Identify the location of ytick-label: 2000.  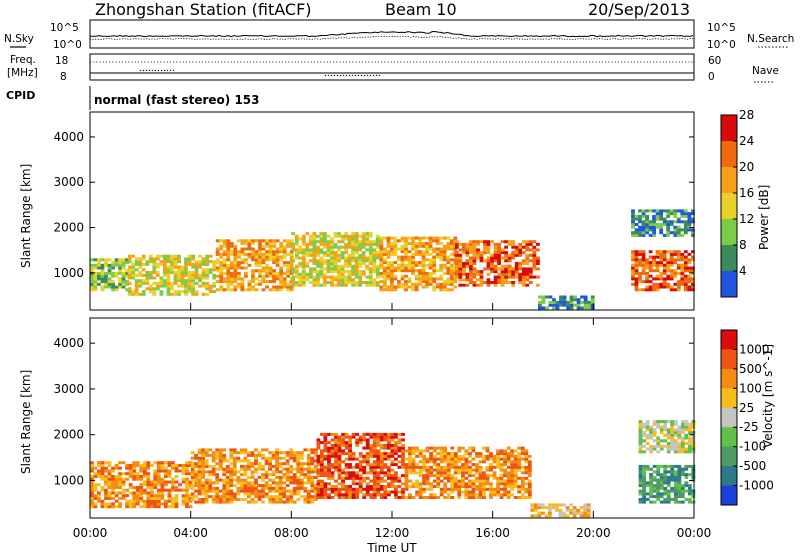
(68, 228).